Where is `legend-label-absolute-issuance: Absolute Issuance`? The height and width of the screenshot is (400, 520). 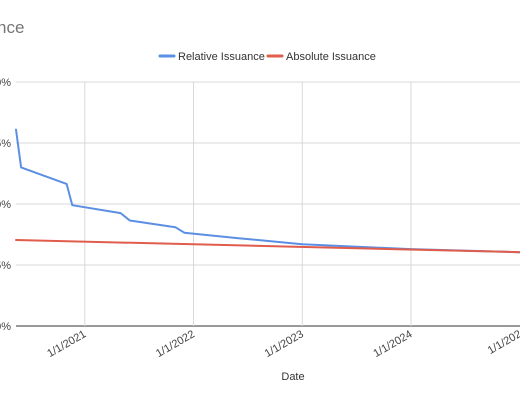
legend-label-absolute-issuance: Absolute Issuance is located at coordinates (331, 57).